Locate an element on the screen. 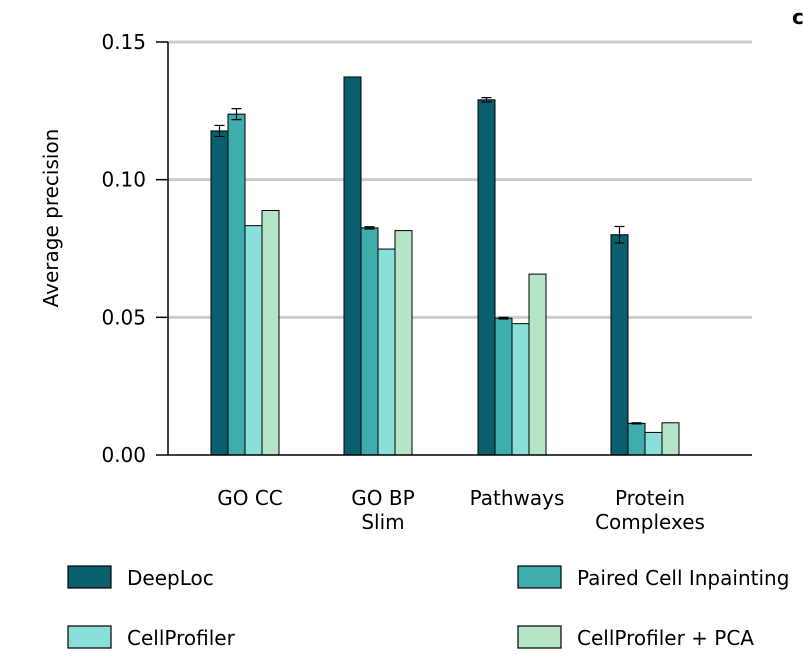  category-label: Pathways is located at coordinates (517, 498).